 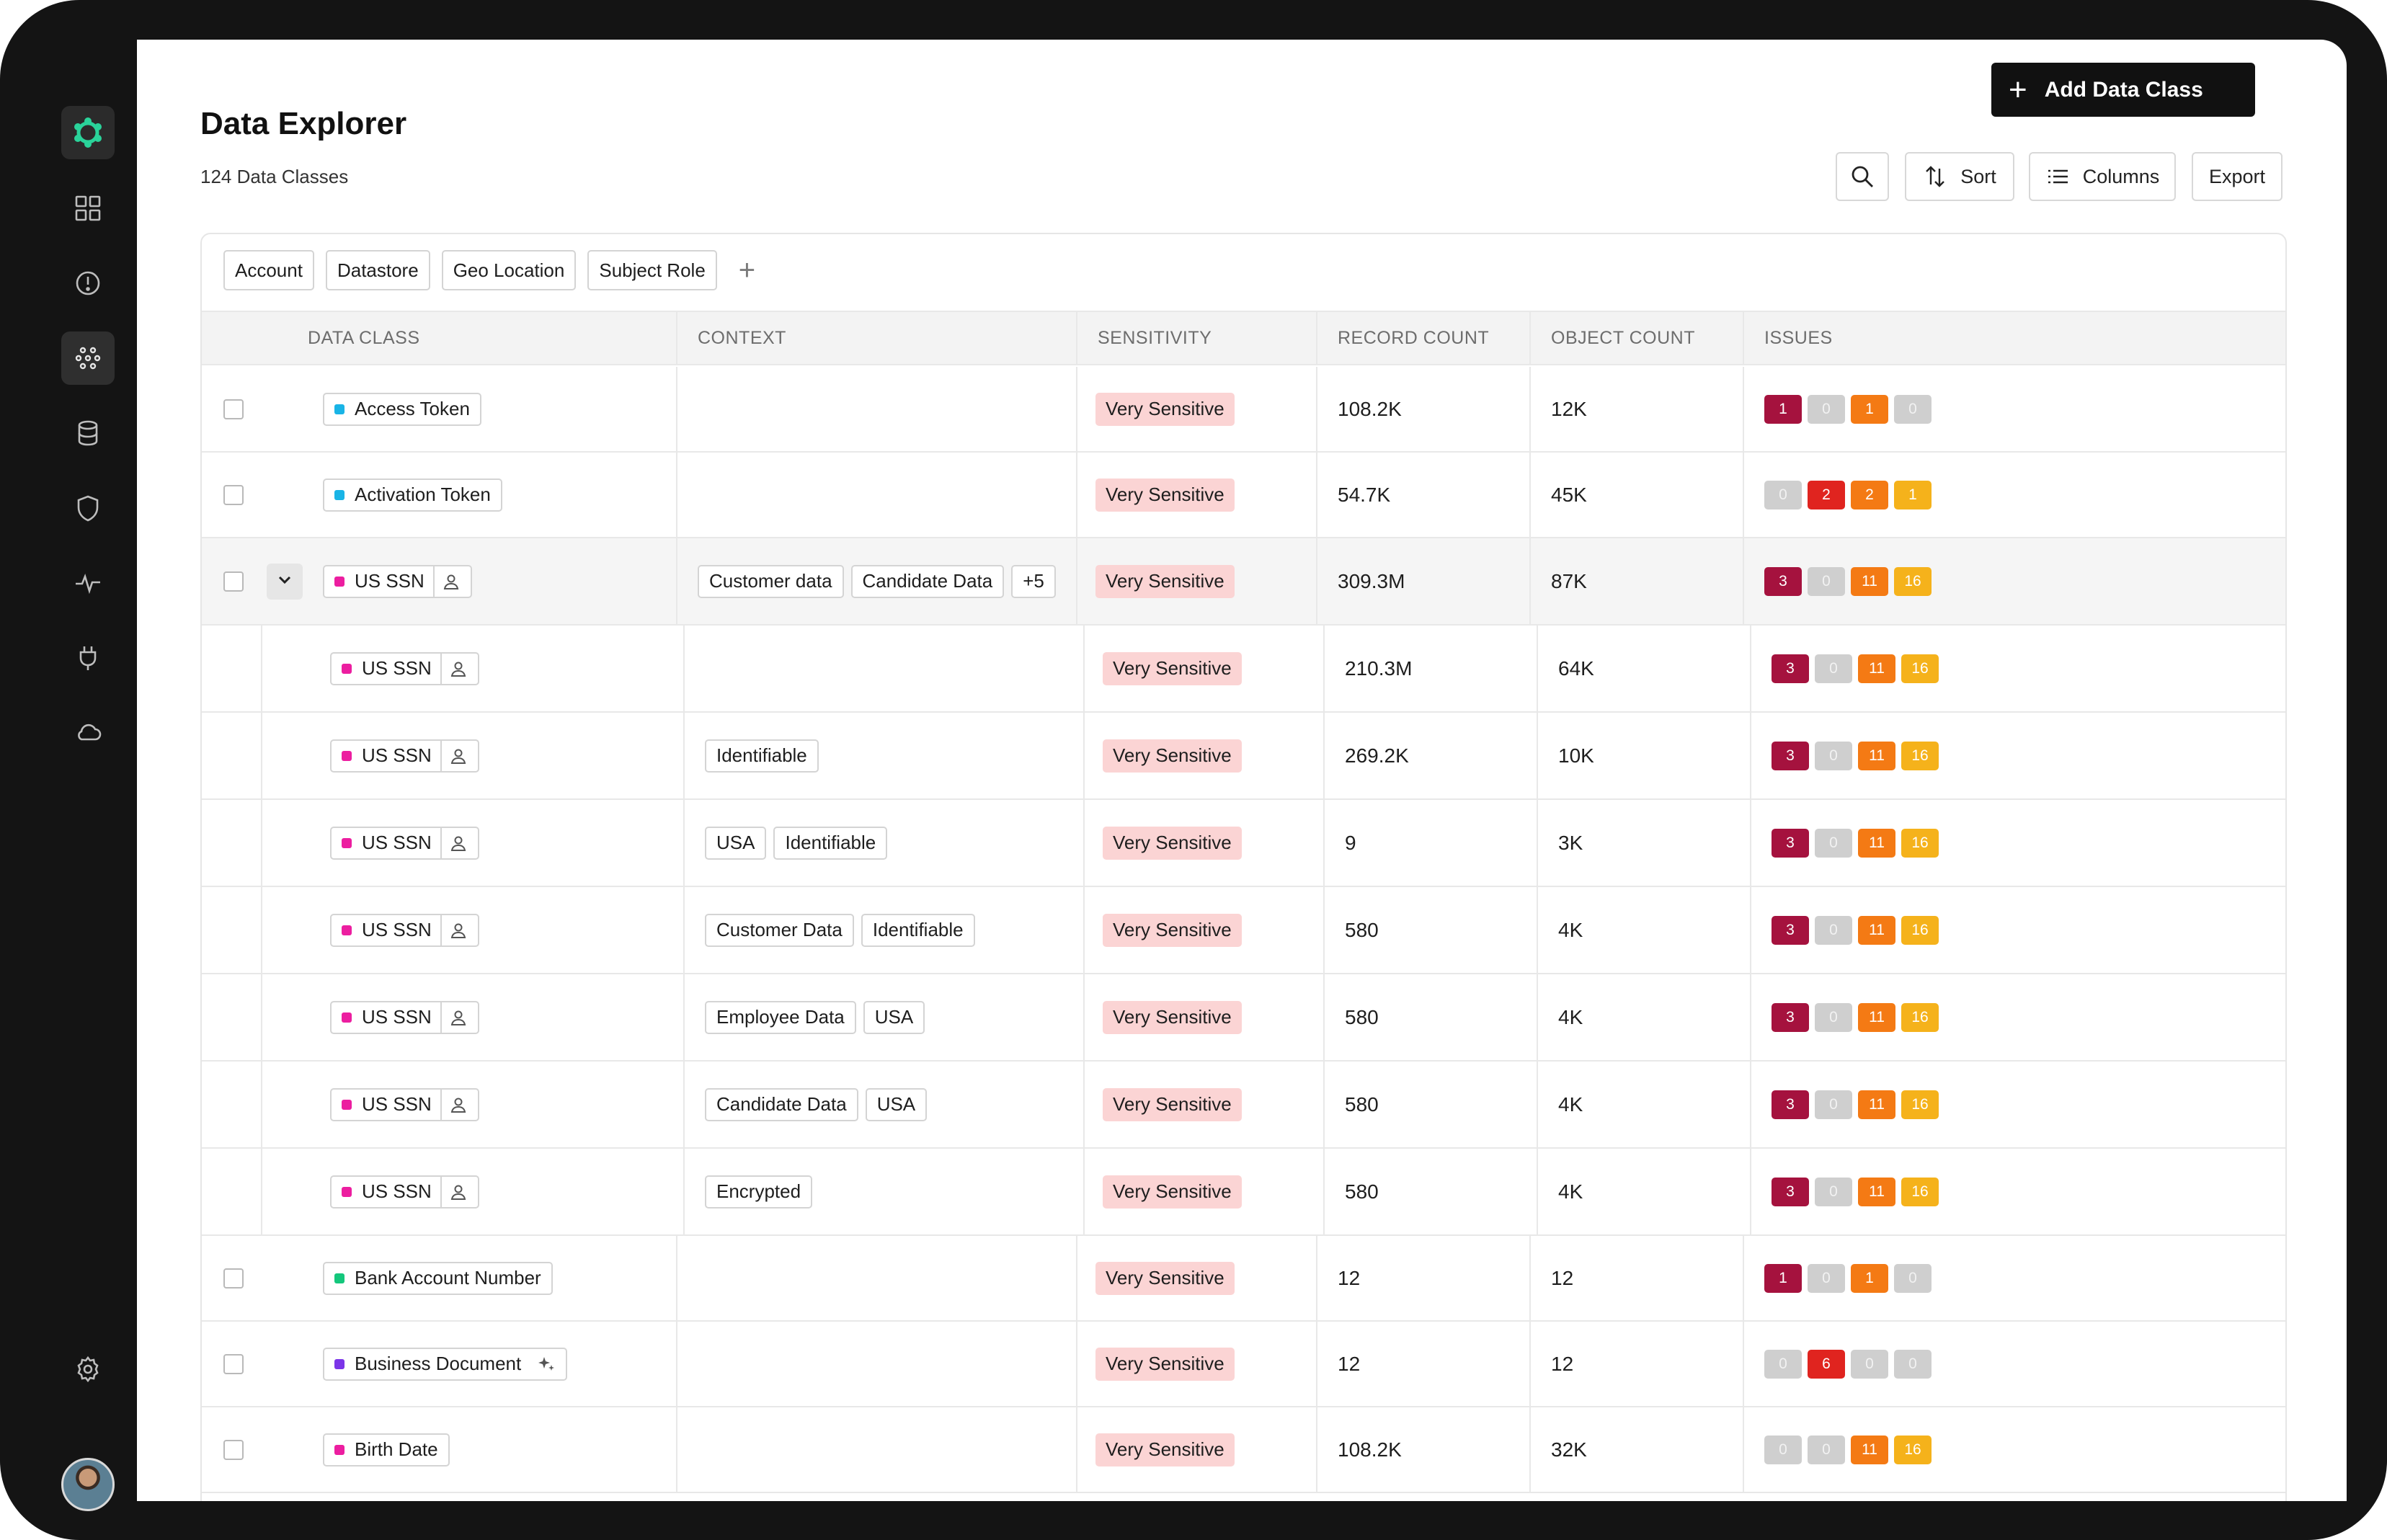 I want to click on search-button, so click(x=1863, y=176).